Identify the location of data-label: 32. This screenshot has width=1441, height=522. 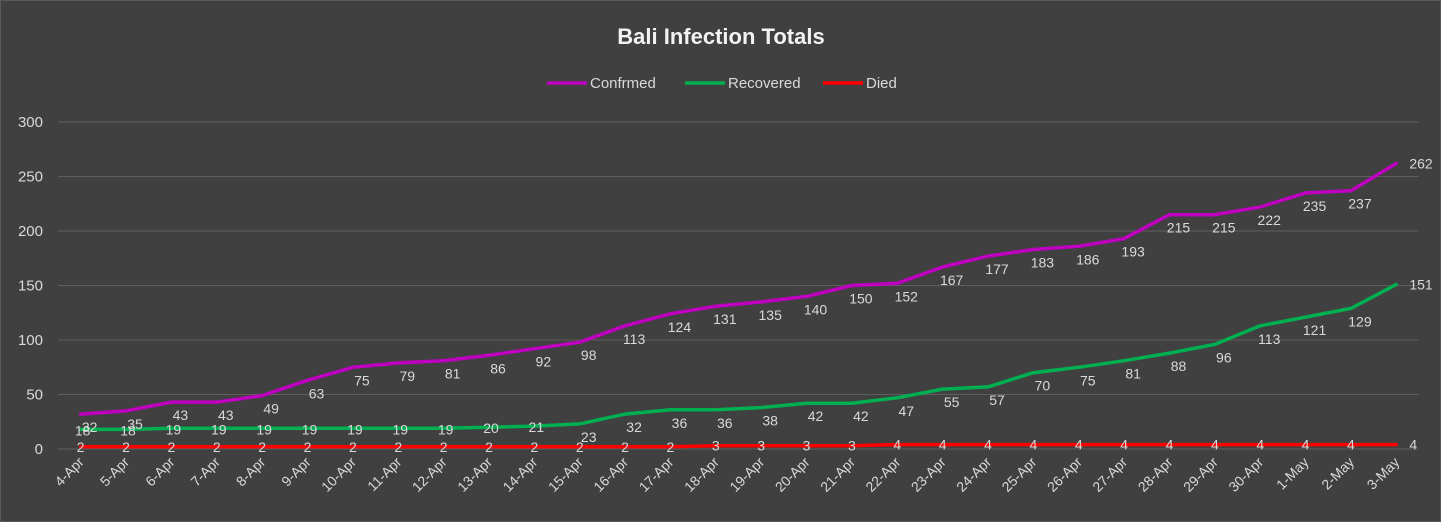
(90, 427).